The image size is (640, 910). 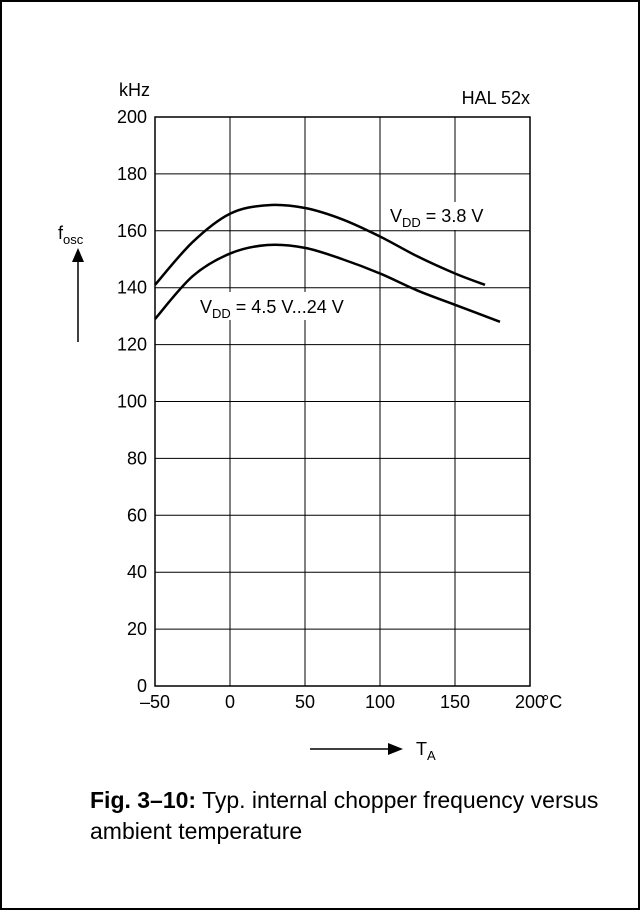 I want to click on y-tick-label: 140, so click(x=132, y=288).